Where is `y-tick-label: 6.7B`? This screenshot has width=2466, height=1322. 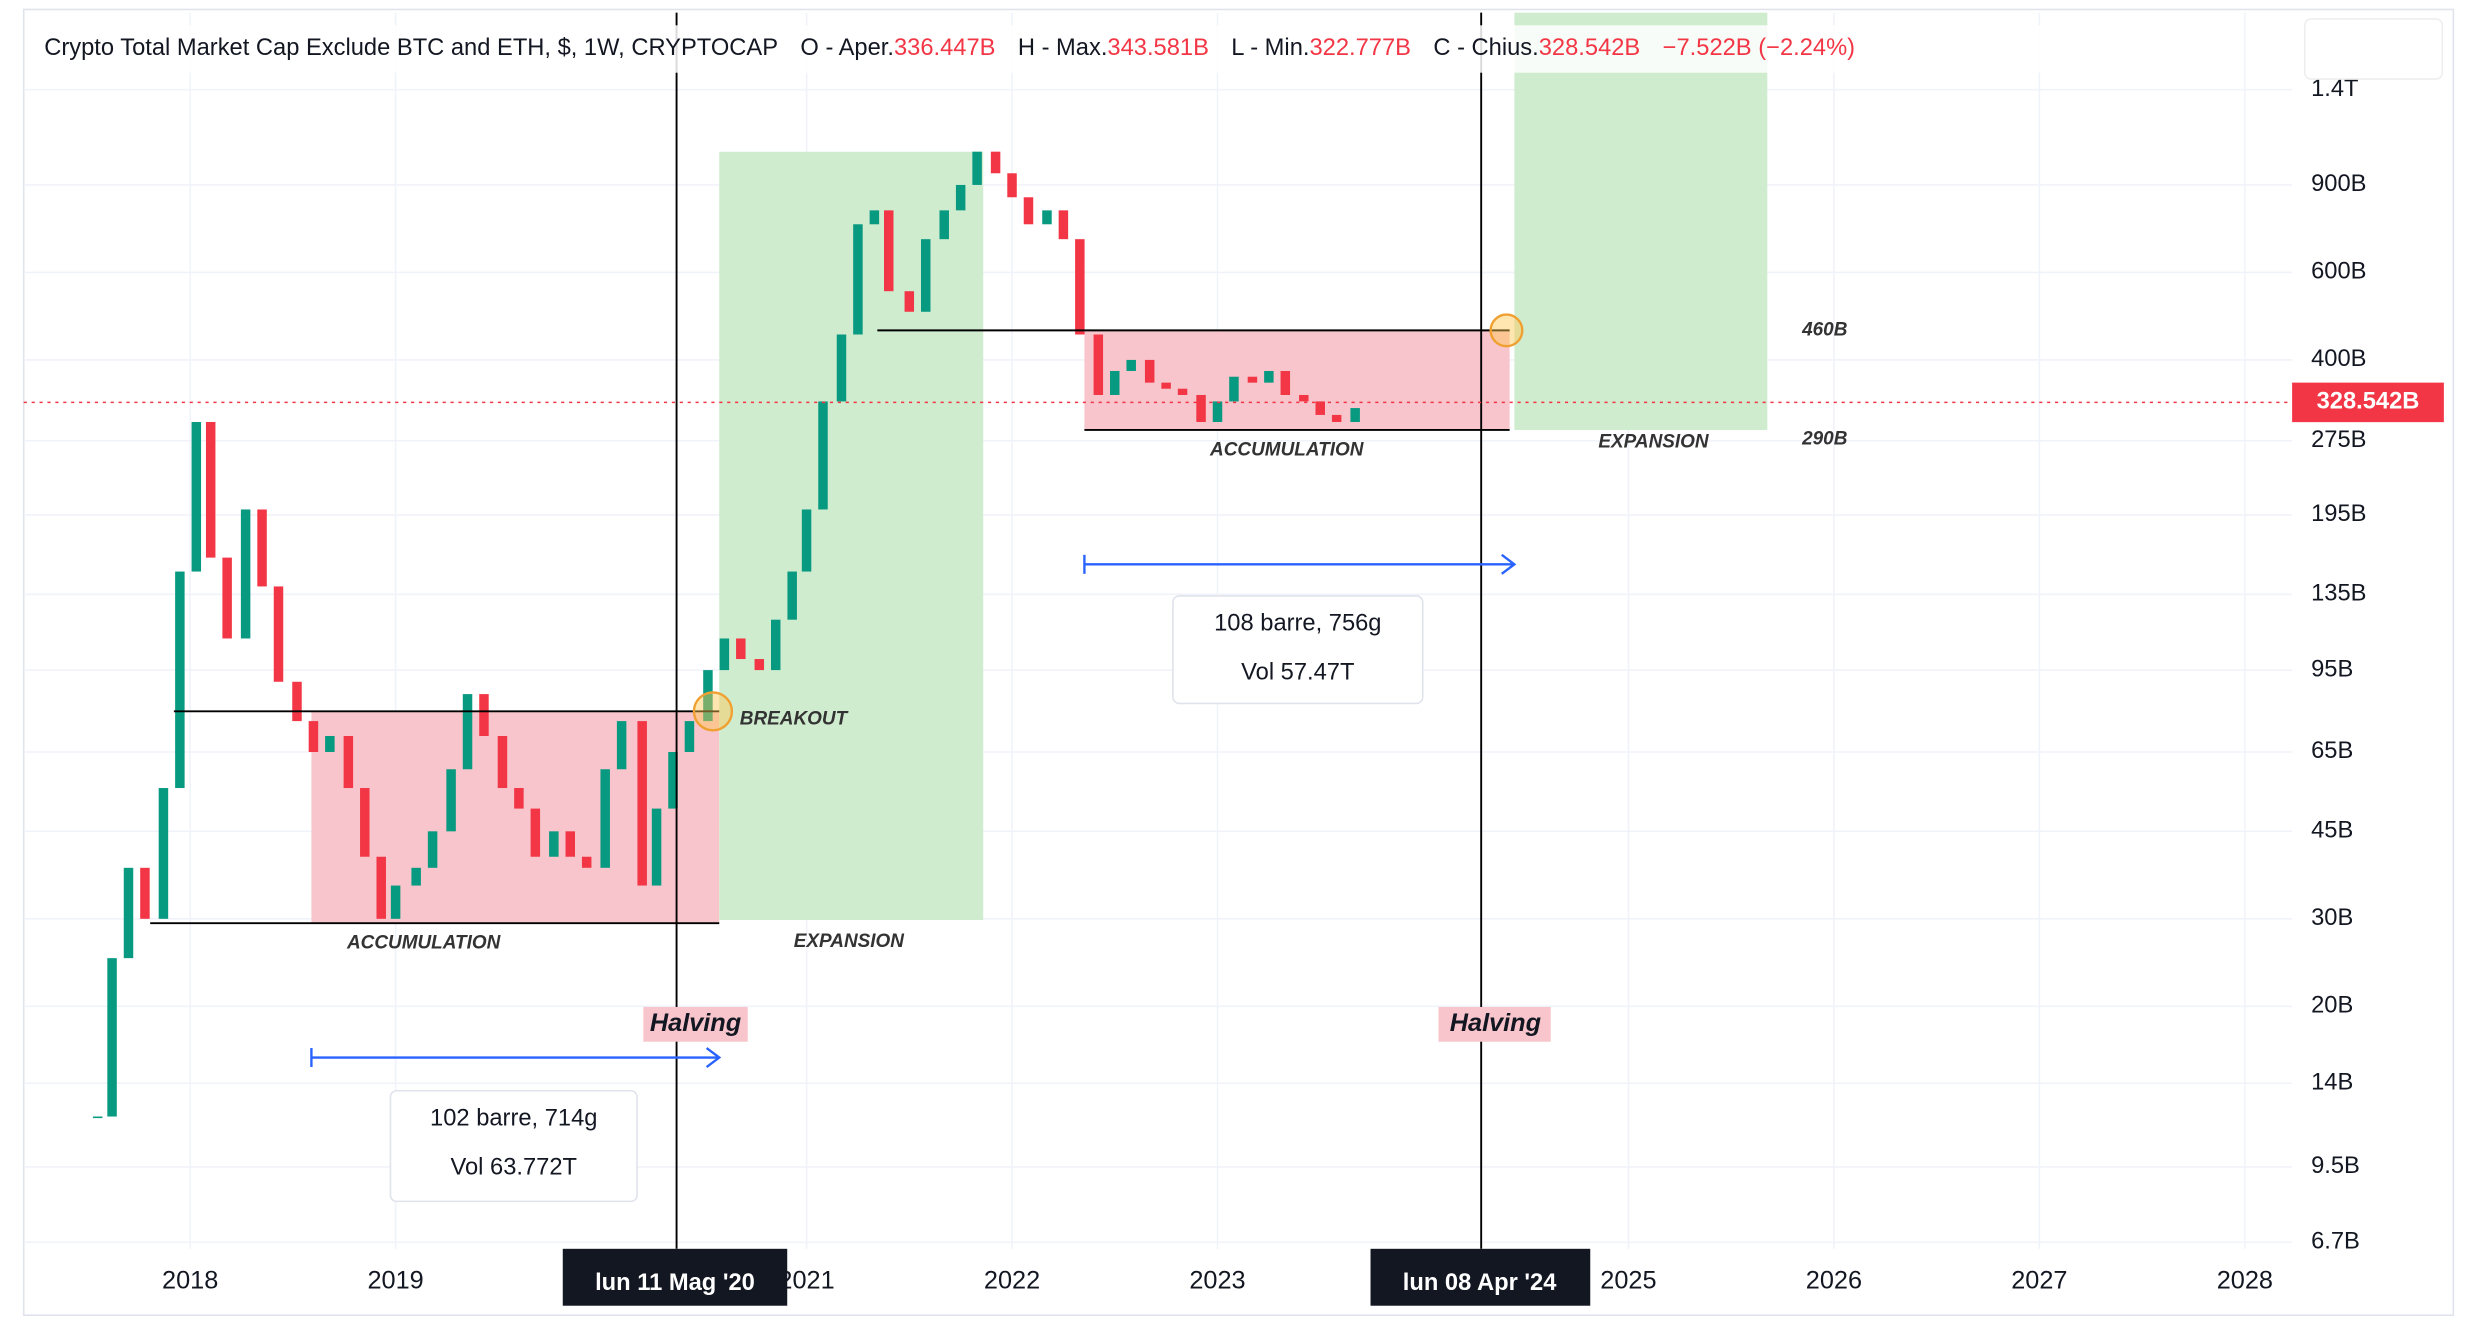 y-tick-label: 6.7B is located at coordinates (2335, 1242).